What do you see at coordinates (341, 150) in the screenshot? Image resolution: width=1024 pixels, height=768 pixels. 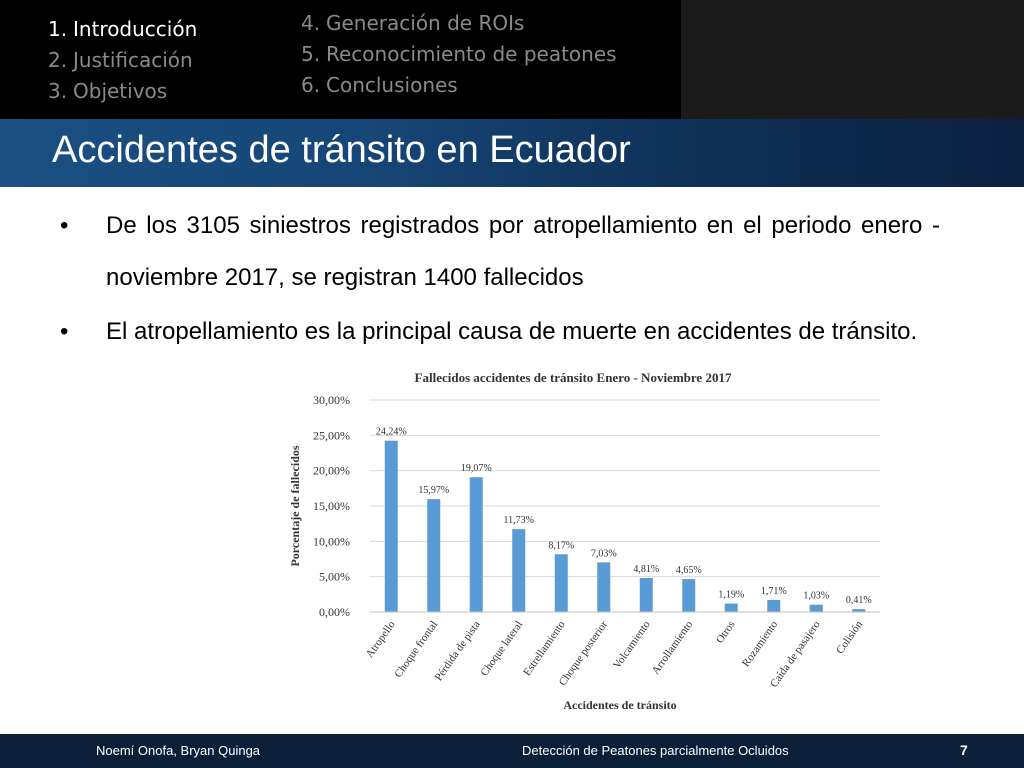 I see `slide-title: Accidentes de tránsito en Ecuador` at bounding box center [341, 150].